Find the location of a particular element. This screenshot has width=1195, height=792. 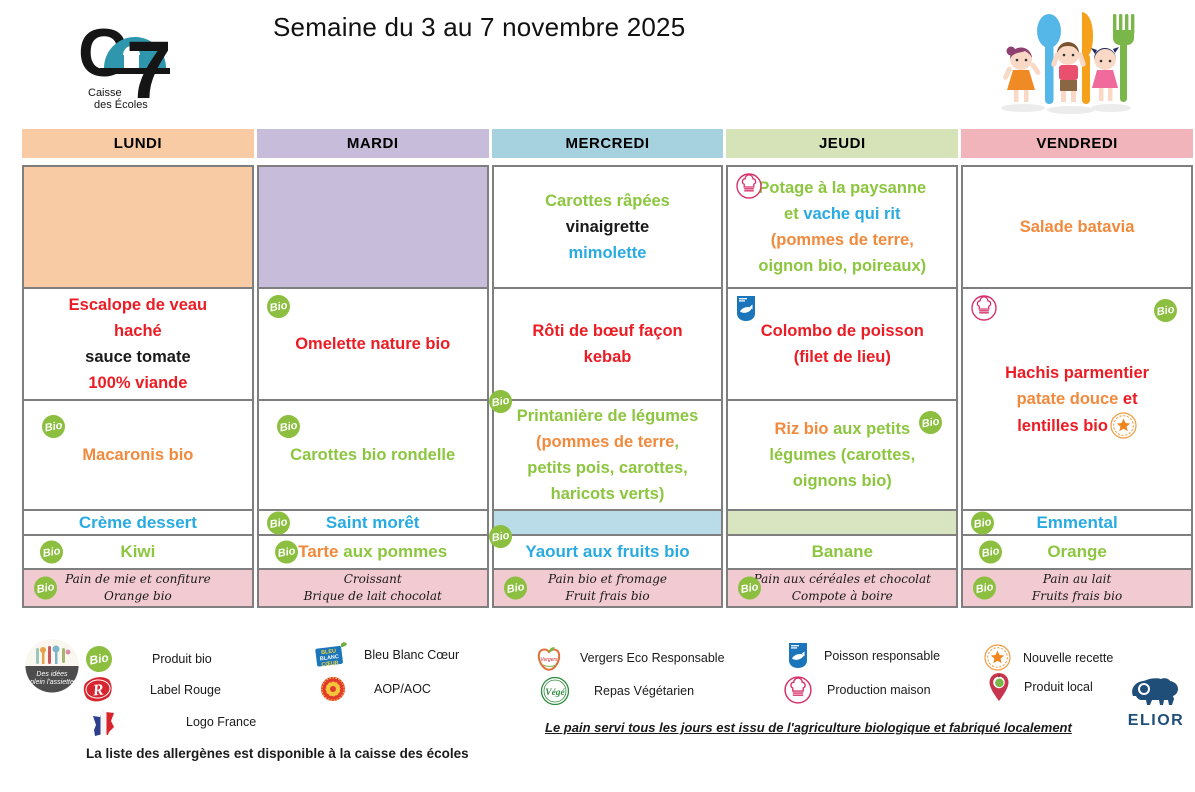

star-icon is located at coordinates (1123, 425).